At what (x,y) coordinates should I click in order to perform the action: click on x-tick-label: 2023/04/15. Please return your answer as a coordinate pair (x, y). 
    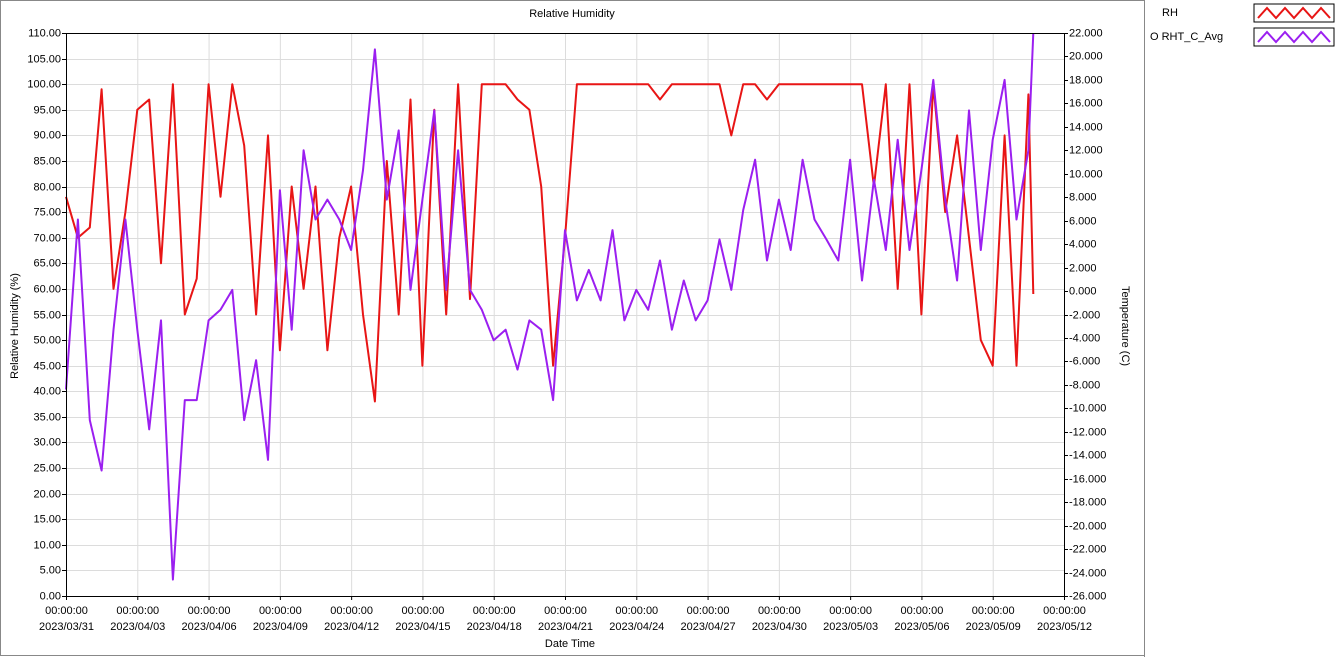
    Looking at the image, I should click on (422, 627).